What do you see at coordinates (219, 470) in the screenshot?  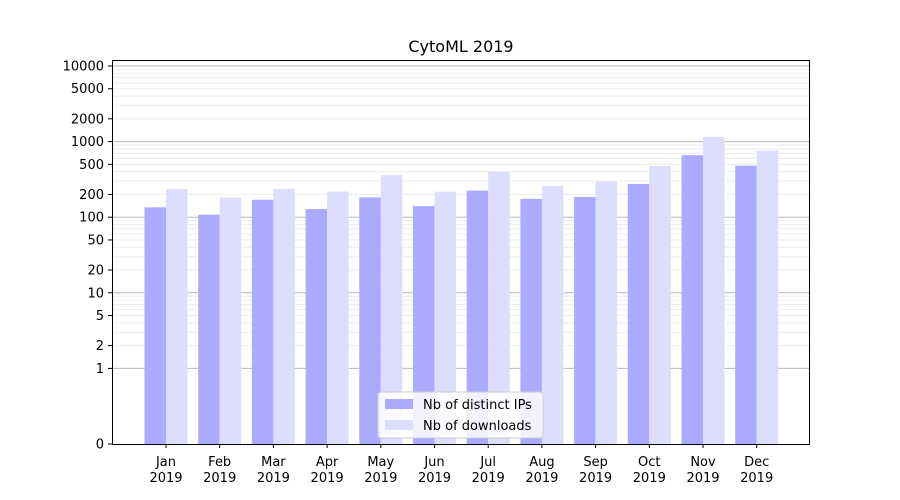 I see `x-tick-label: Feb 2019` at bounding box center [219, 470].